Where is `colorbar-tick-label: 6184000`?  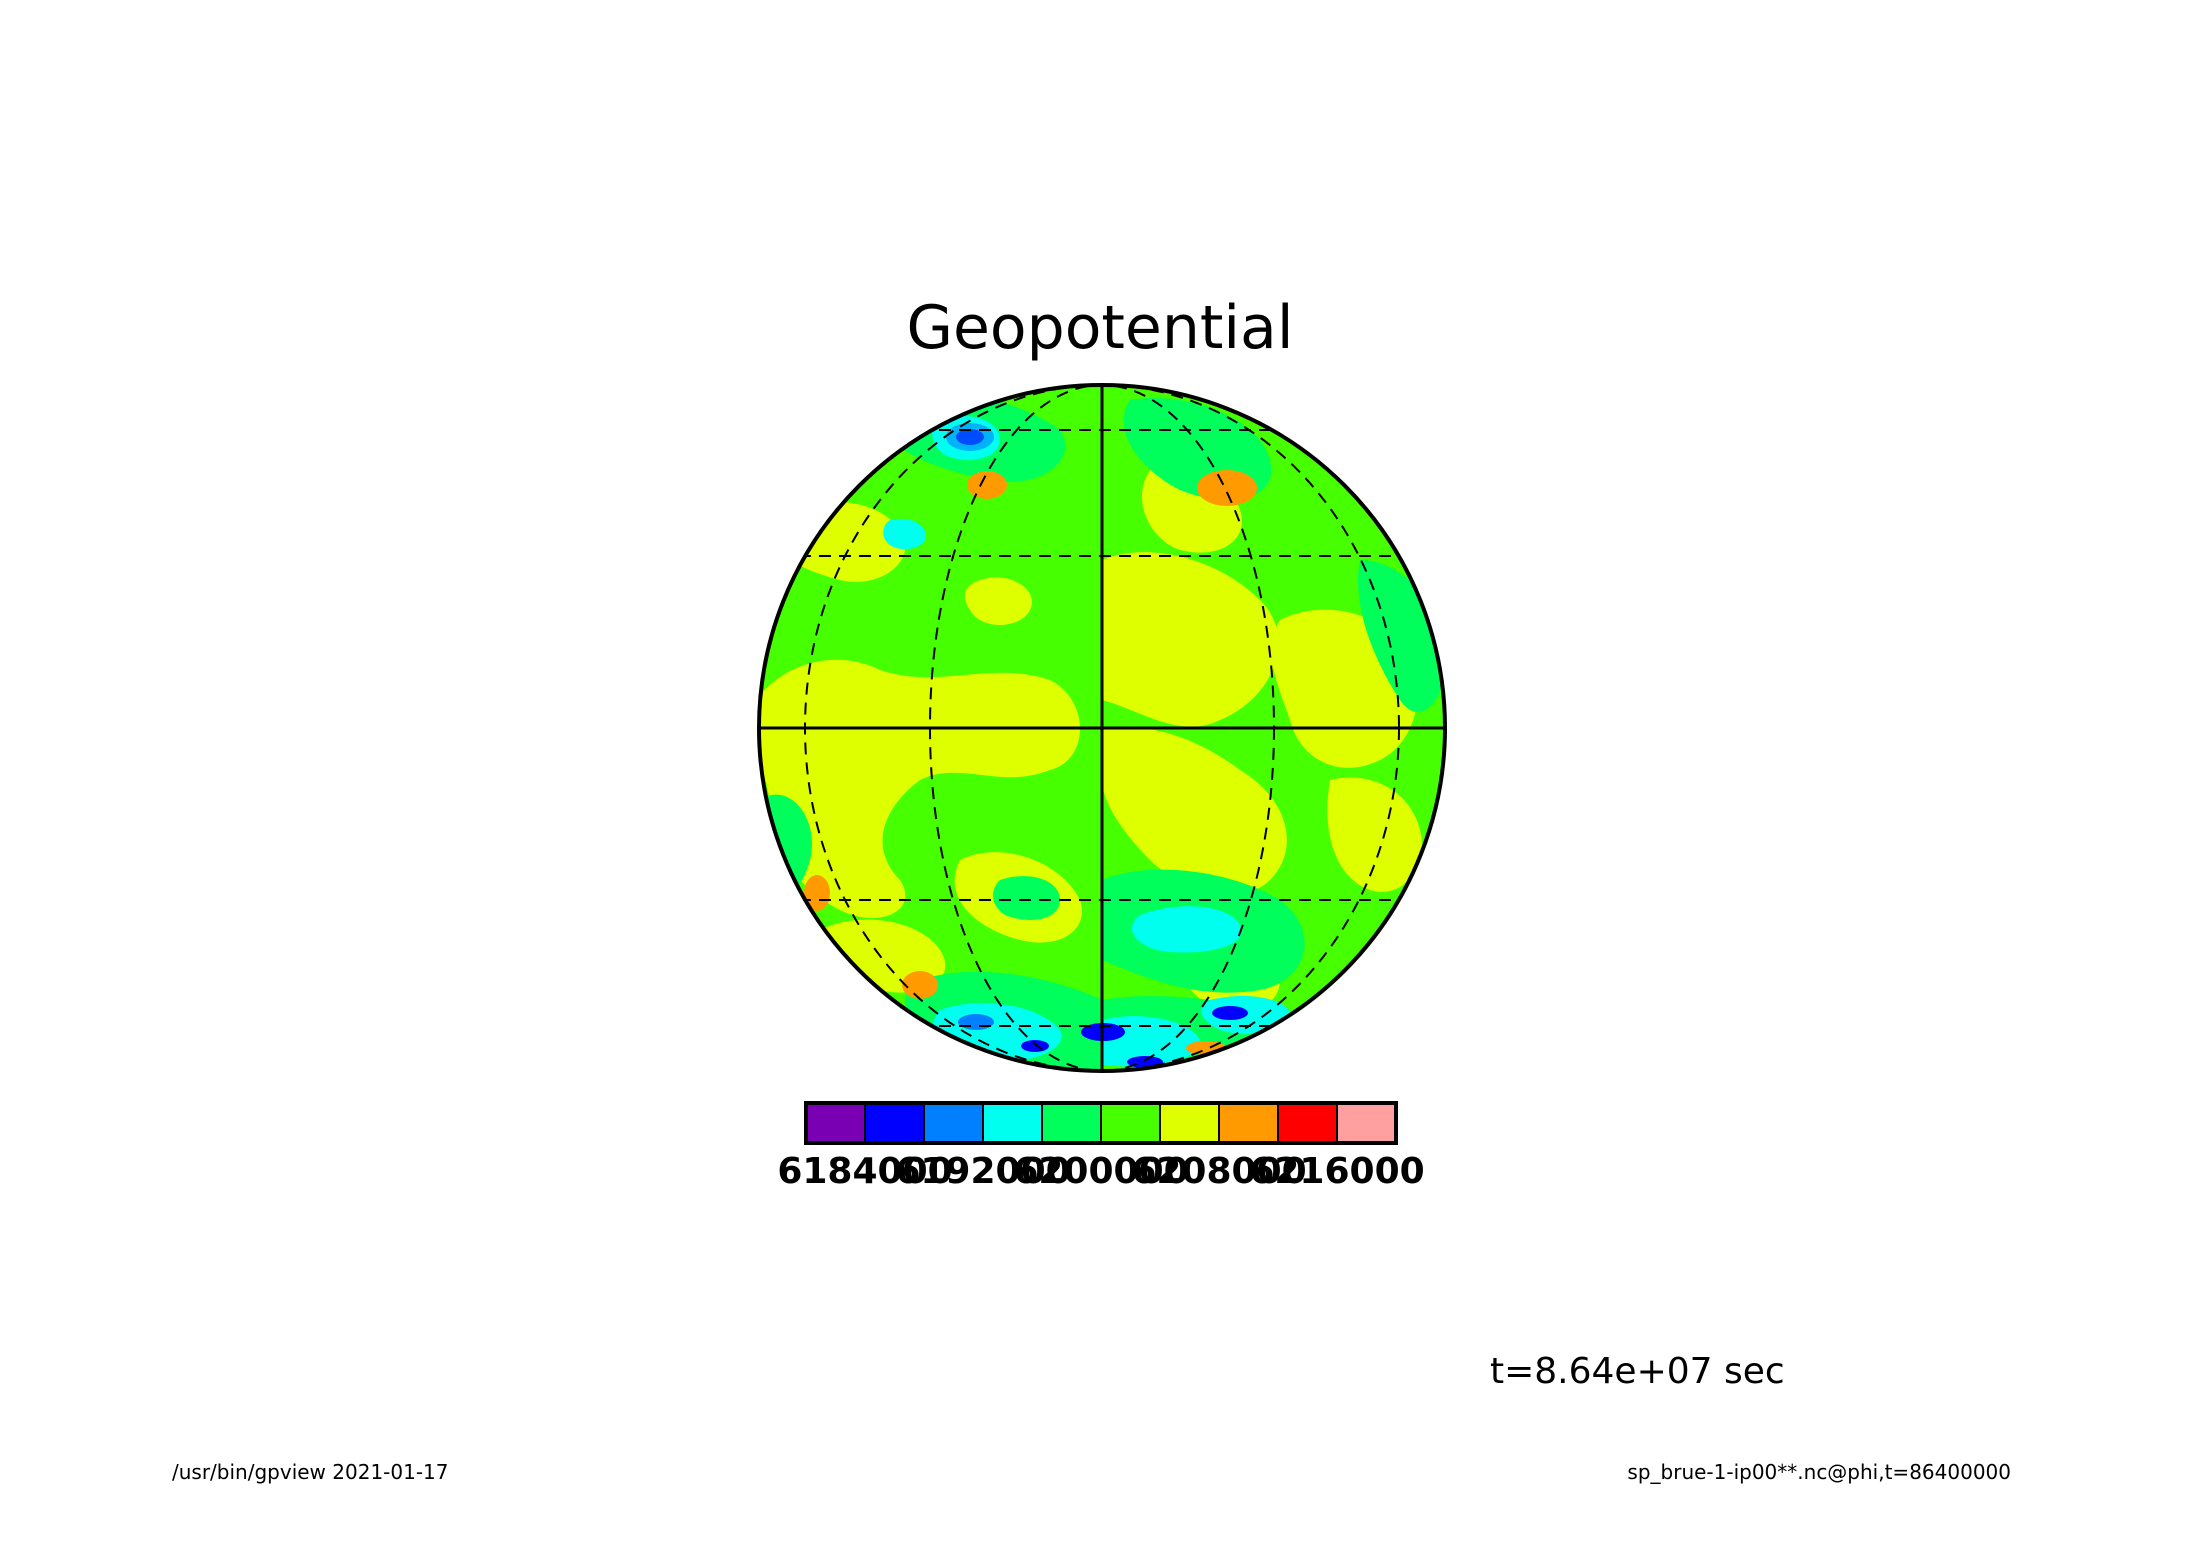
colorbar-tick-label: 6184000 is located at coordinates (864, 1171).